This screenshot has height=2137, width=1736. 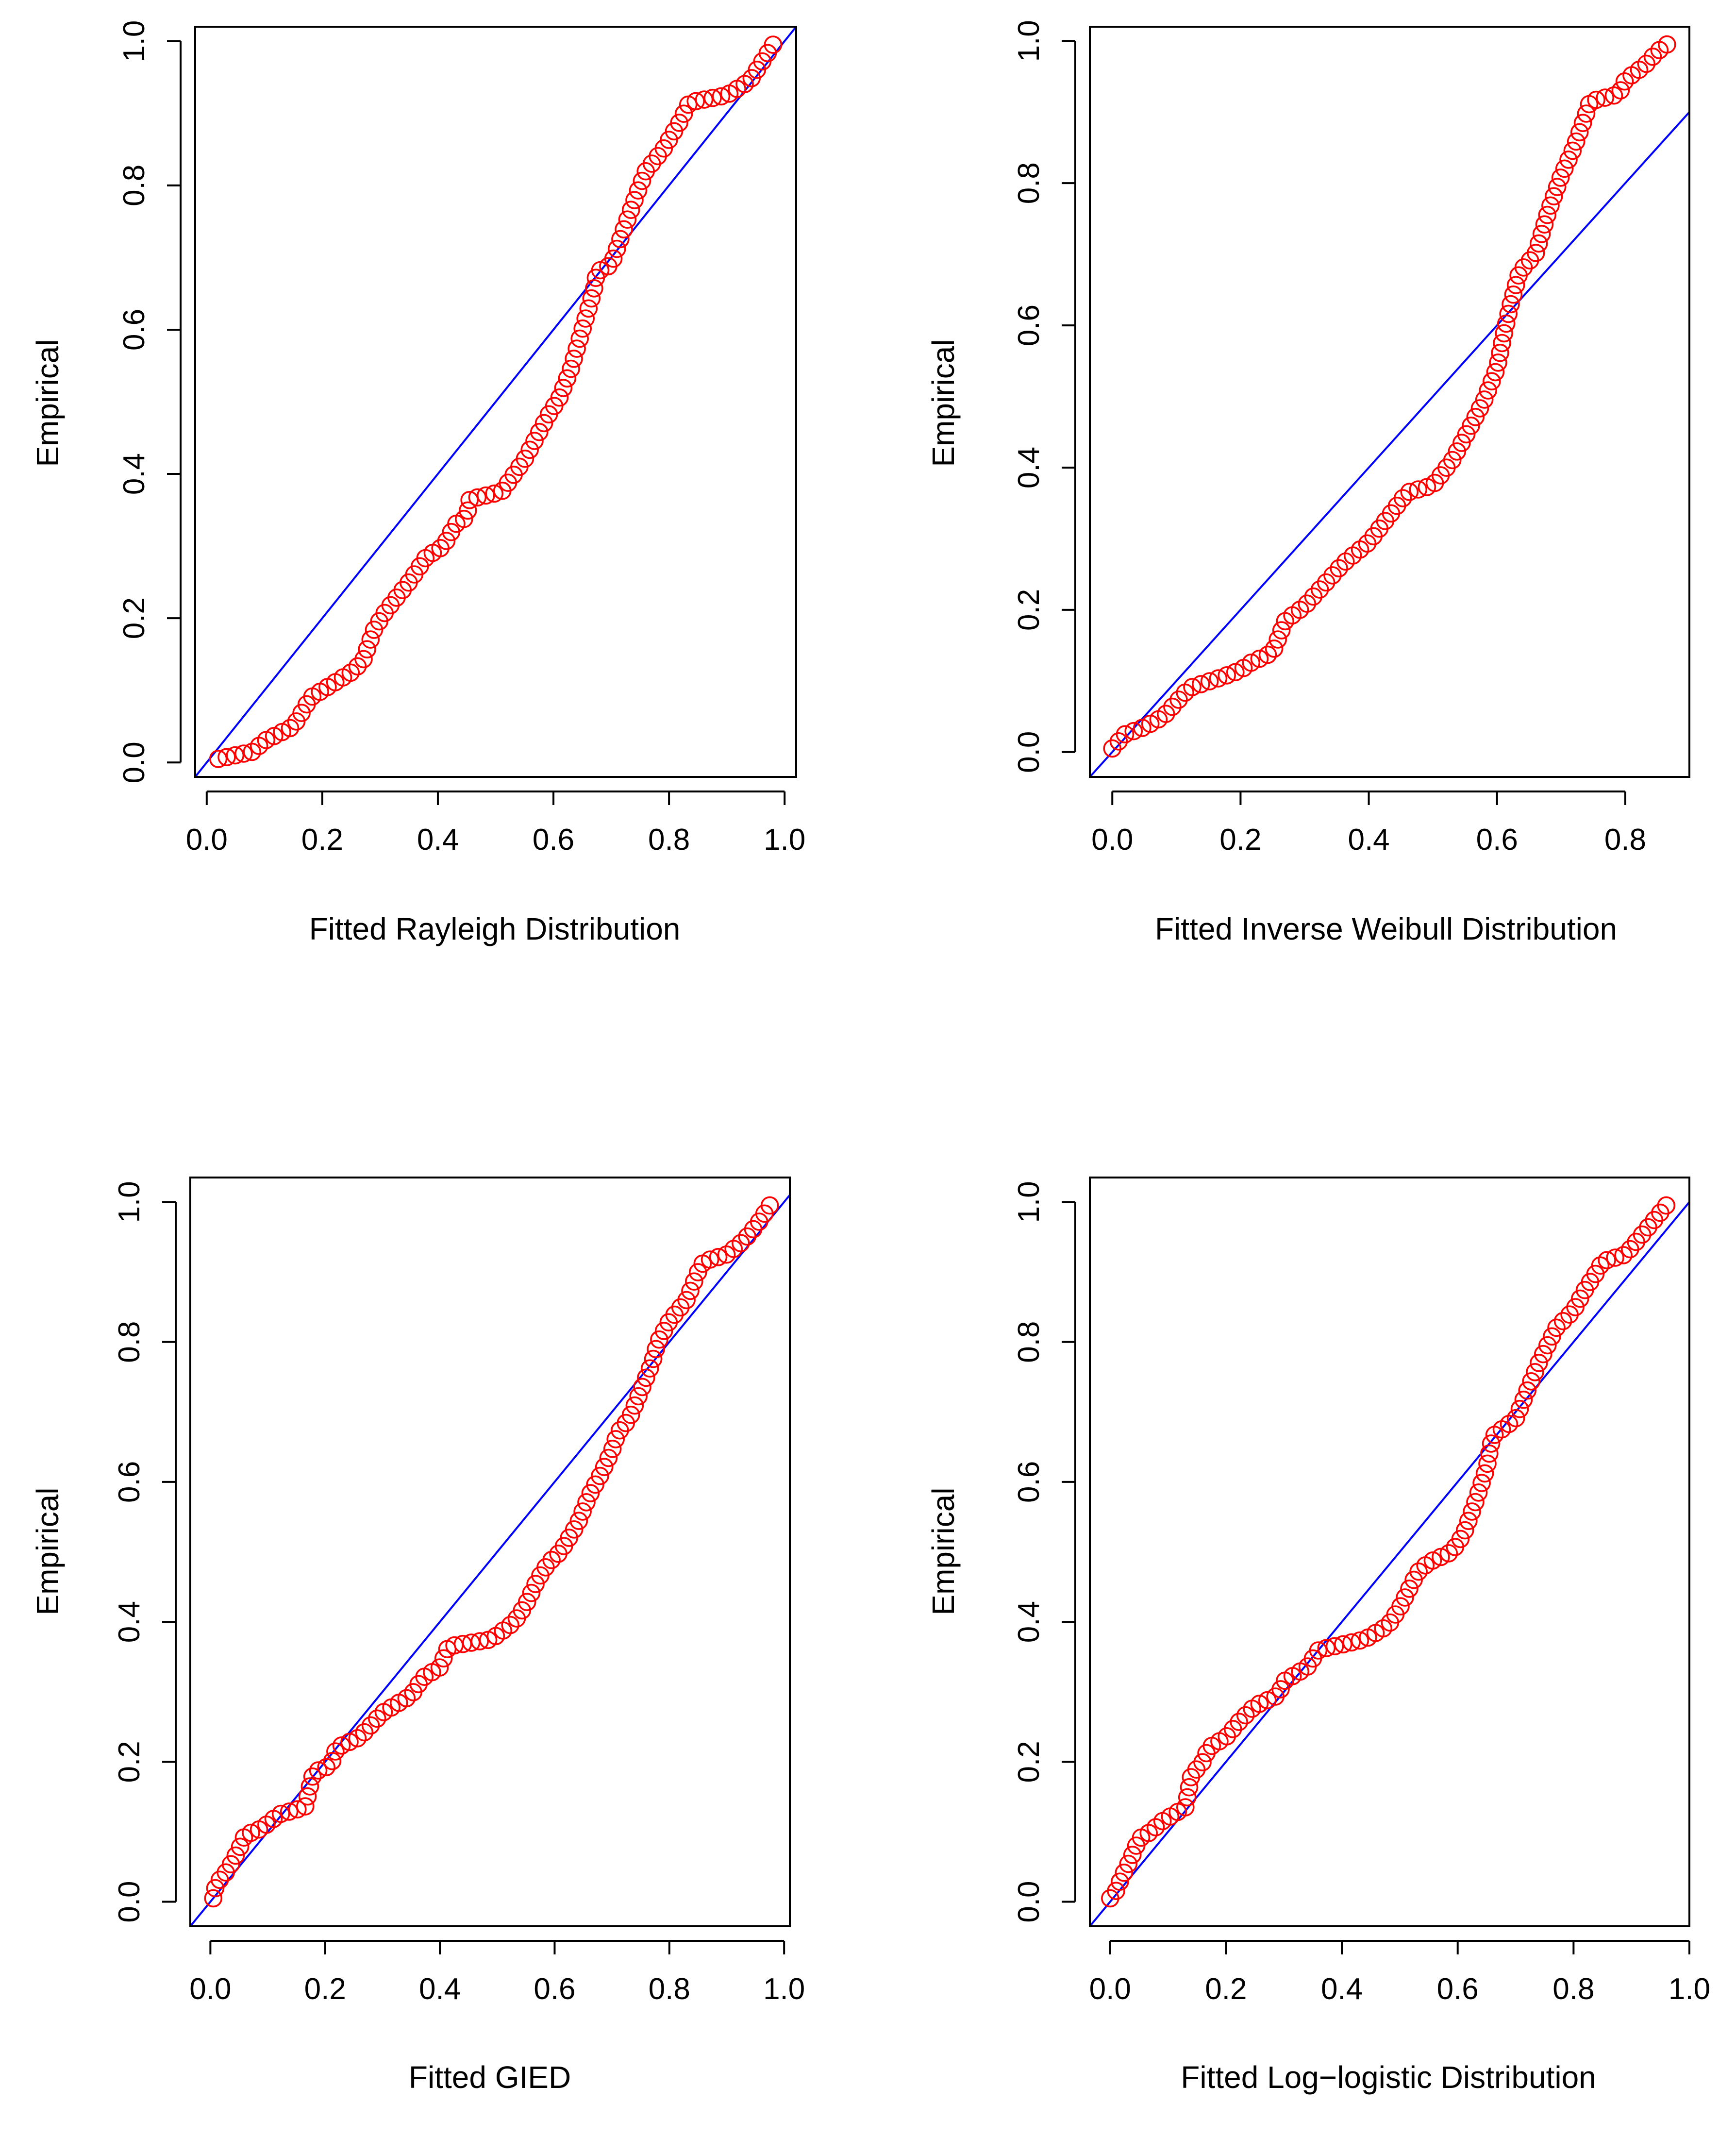 I want to click on x-tick-label: 0.0, so click(x=210, y=1989).